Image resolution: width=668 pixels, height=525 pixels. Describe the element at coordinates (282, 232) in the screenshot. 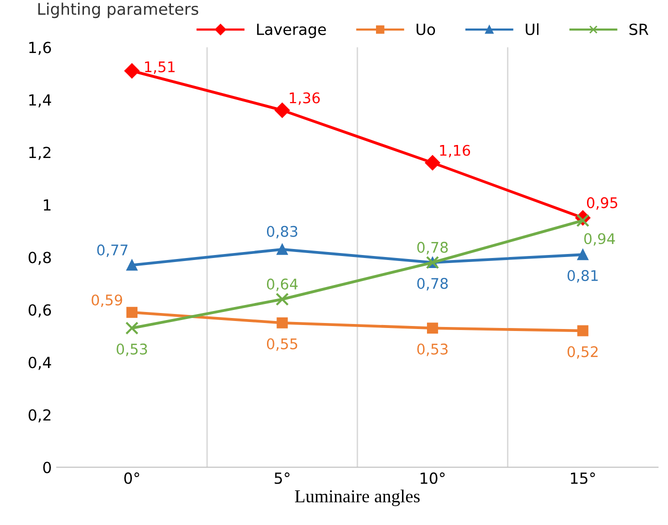

I see `data-label: 0,83` at that location.